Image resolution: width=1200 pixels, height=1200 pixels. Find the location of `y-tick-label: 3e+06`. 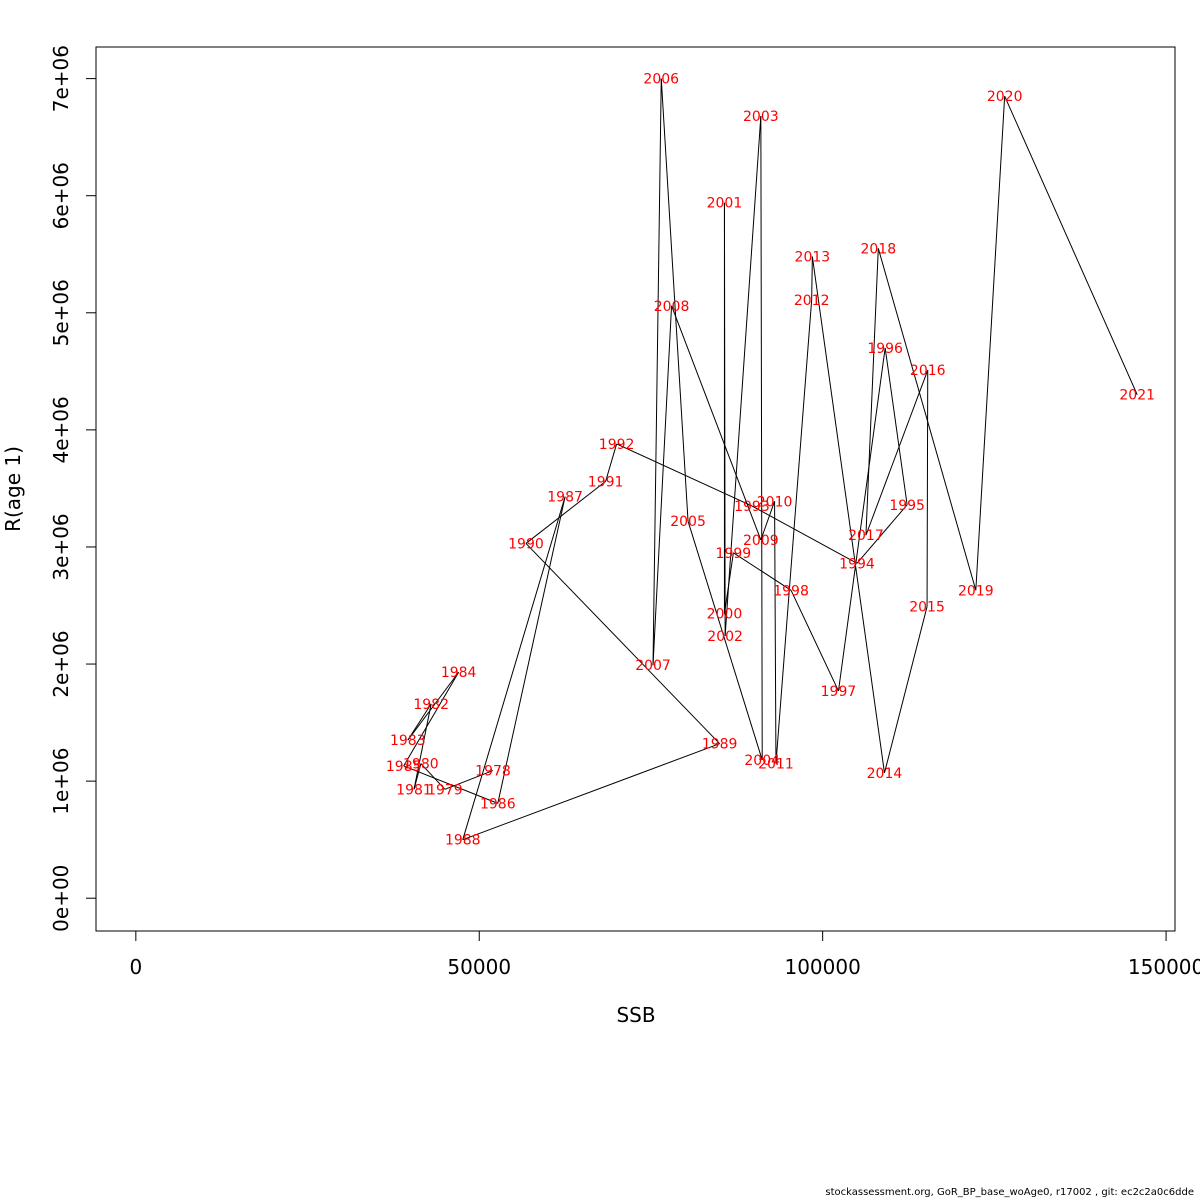

y-tick-label: 3e+06 is located at coordinates (61, 546).